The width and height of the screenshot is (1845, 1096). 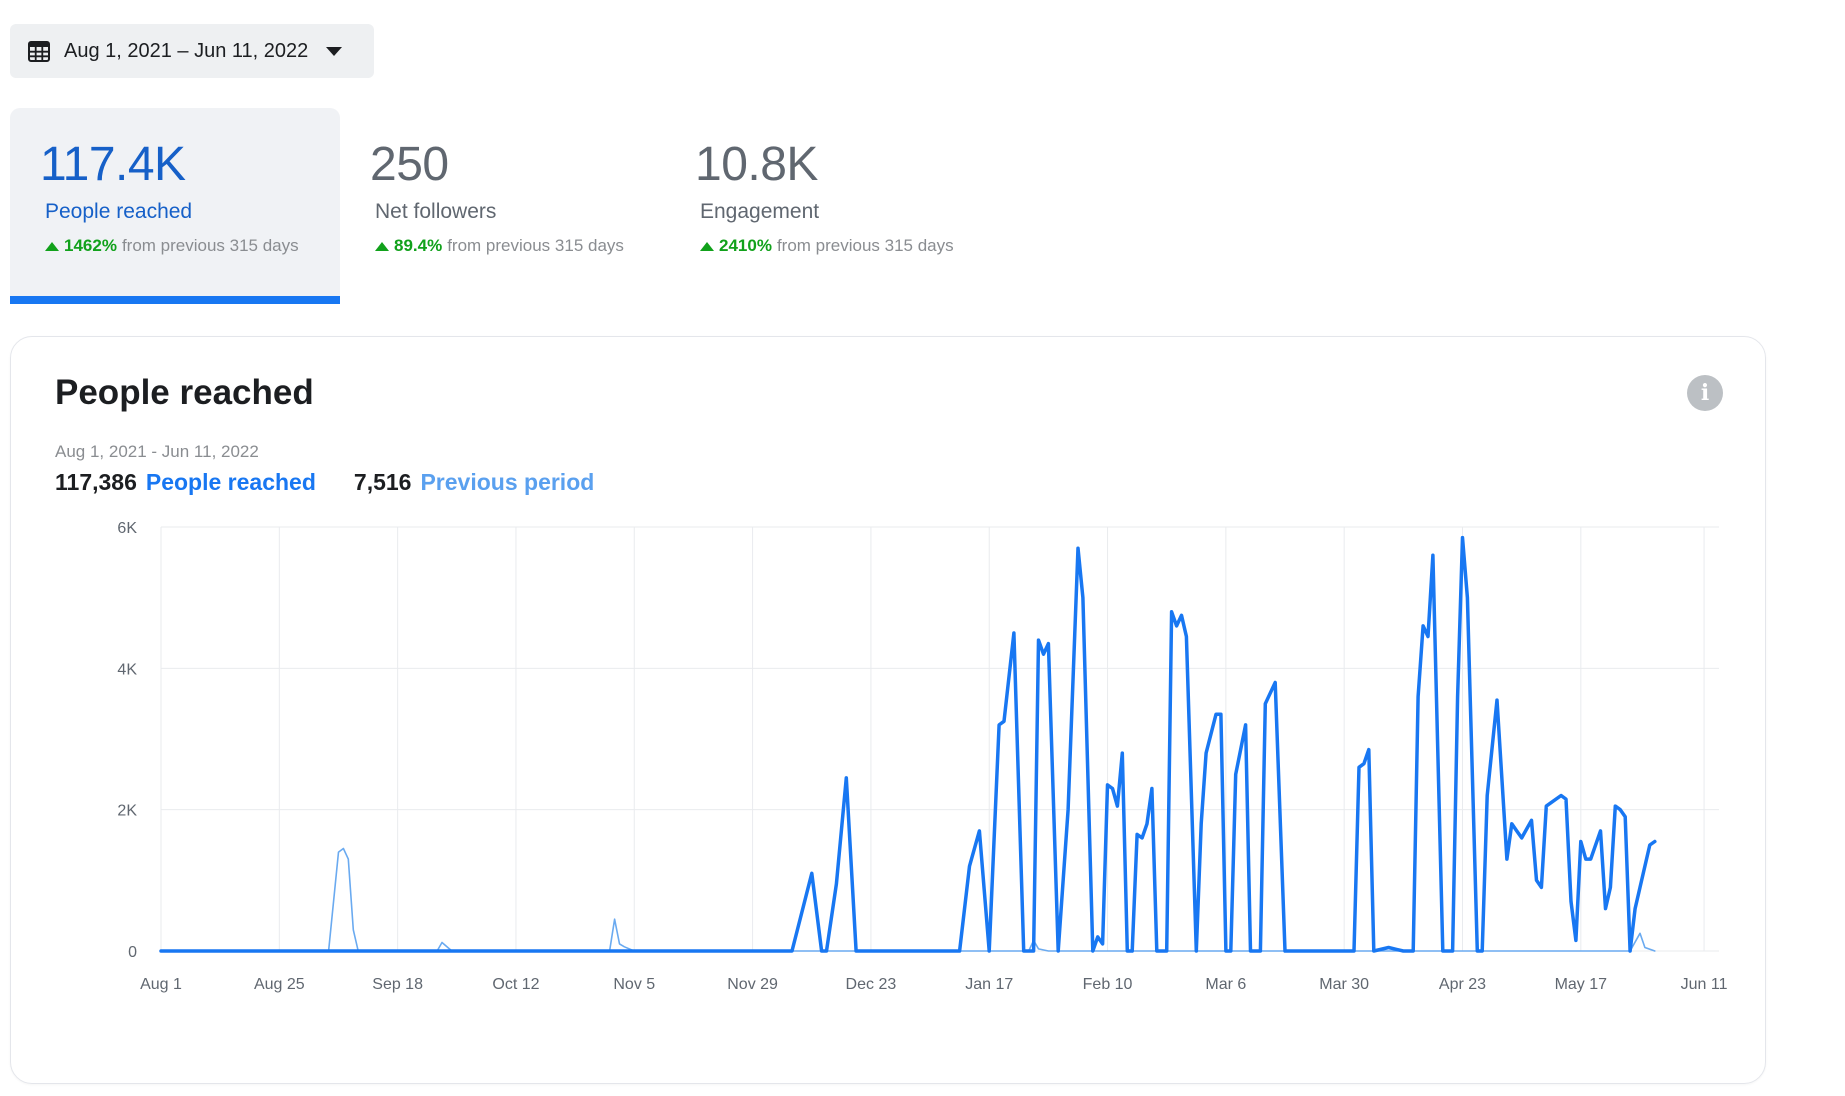 I want to click on metric-value: 117.4K, so click(x=113, y=164).